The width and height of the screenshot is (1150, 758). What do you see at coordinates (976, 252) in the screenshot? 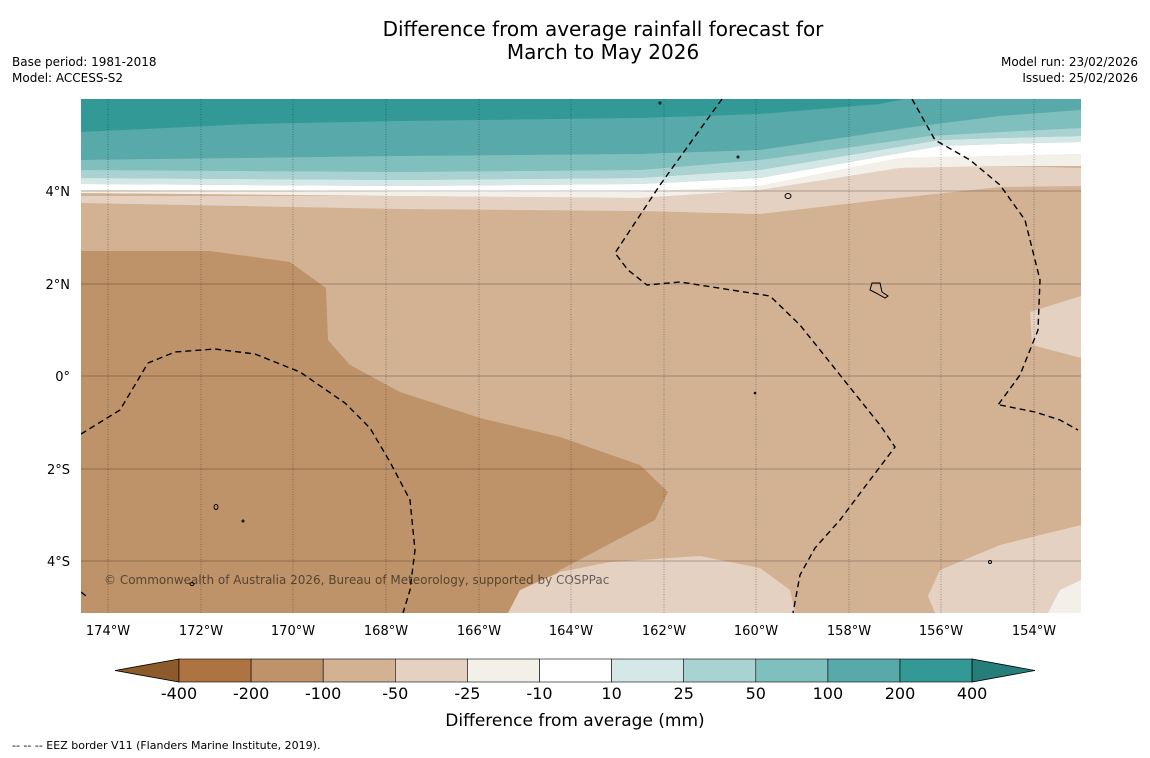
I see `eez-border-east` at bounding box center [976, 252].